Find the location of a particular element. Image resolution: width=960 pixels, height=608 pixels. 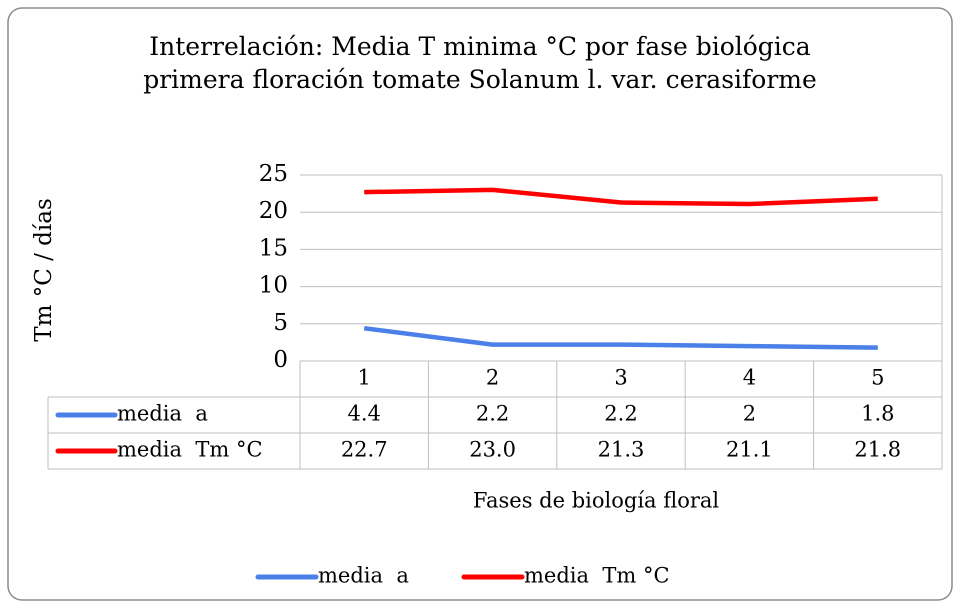

data-label: 4.4 is located at coordinates (363, 414).